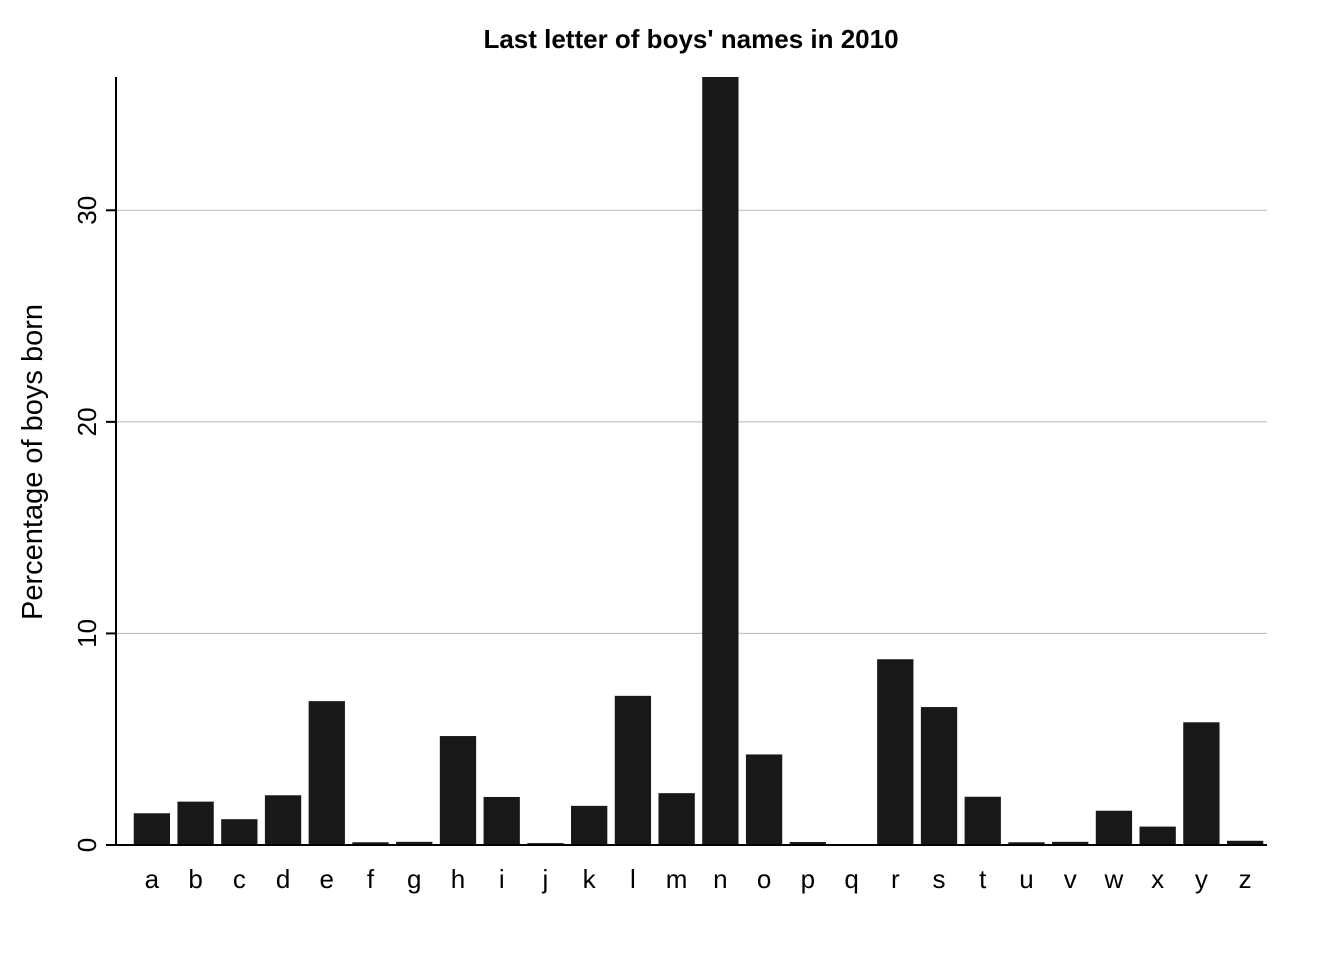 The height and width of the screenshot is (960, 1344). What do you see at coordinates (458, 879) in the screenshot?
I see `x-tick-label-h: h` at bounding box center [458, 879].